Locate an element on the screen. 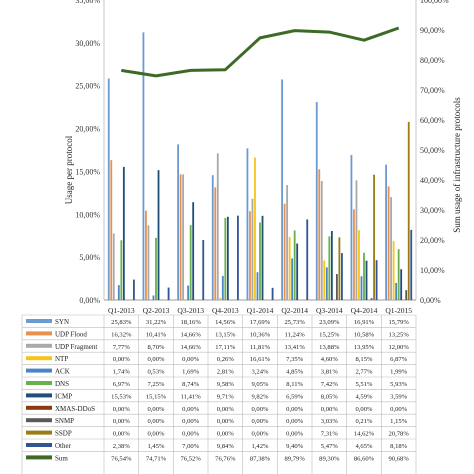 This screenshot has height=474, width=474. table-cell: 6,97% is located at coordinates (122, 384).